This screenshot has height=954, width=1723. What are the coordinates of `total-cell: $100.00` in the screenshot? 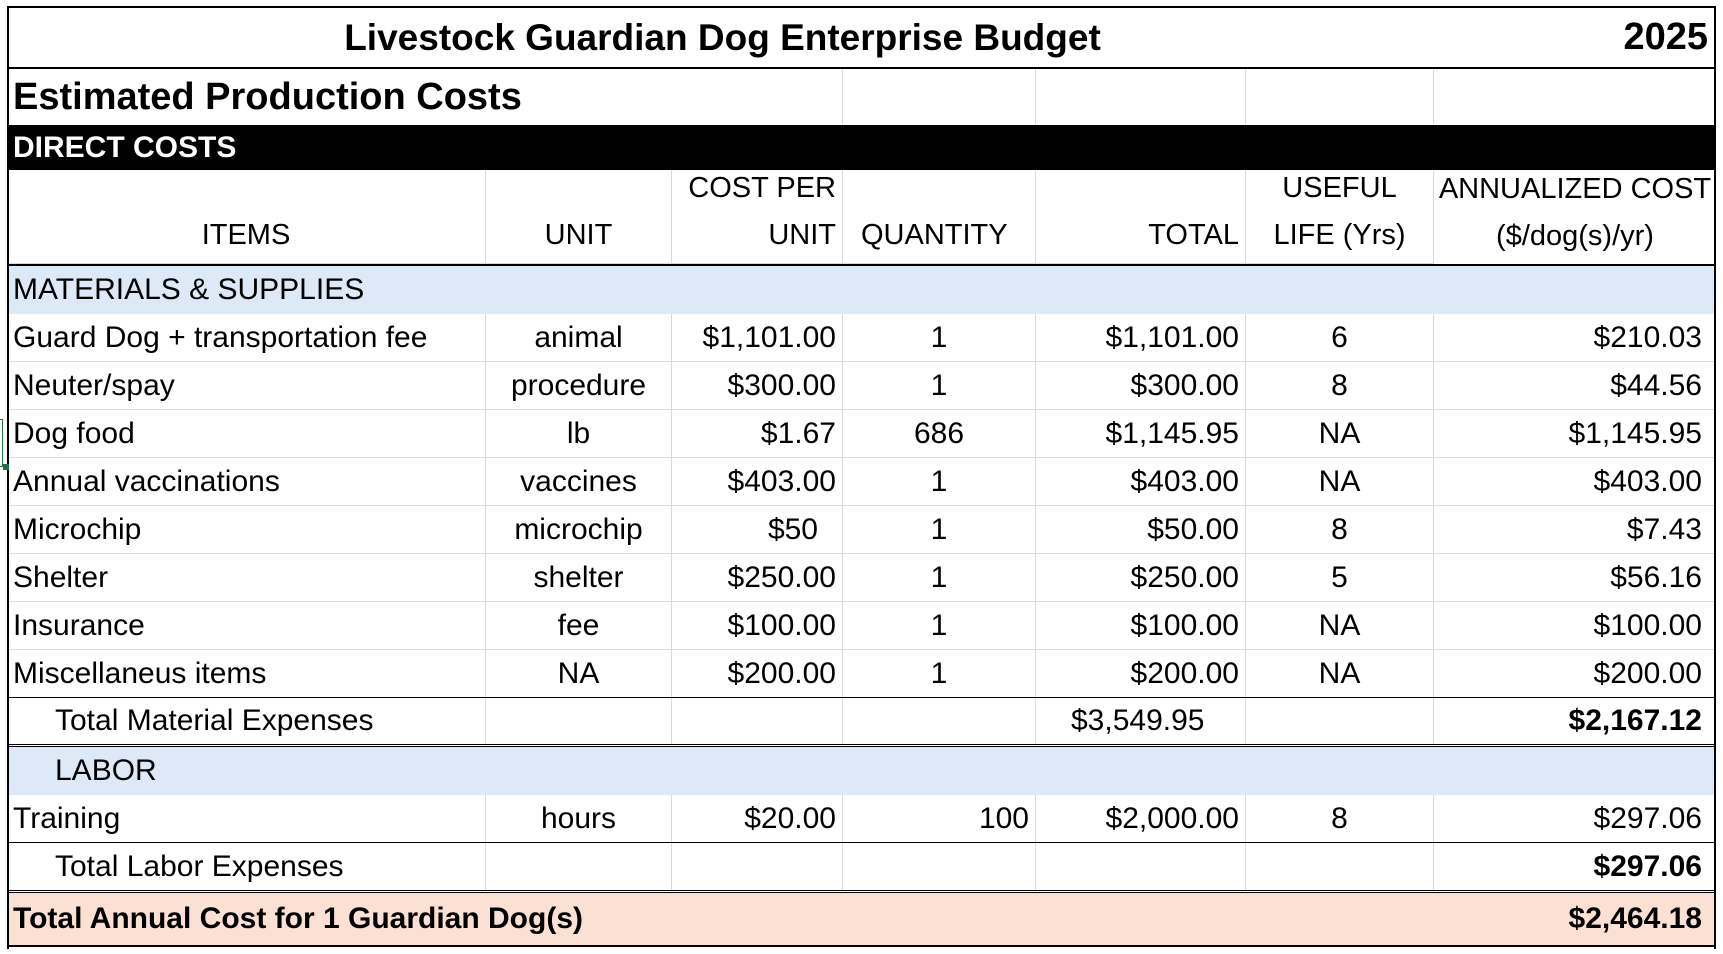 It's located at (1141, 626).